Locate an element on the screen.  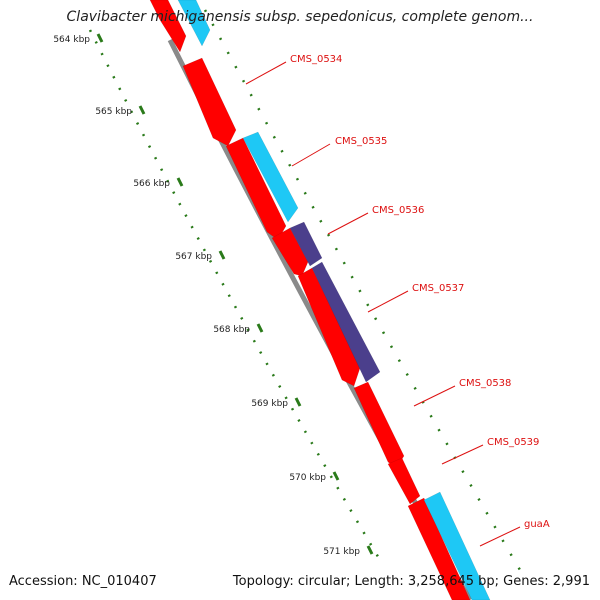
kbp-tick-label: 569 kbp is located at coordinates (269, 404).